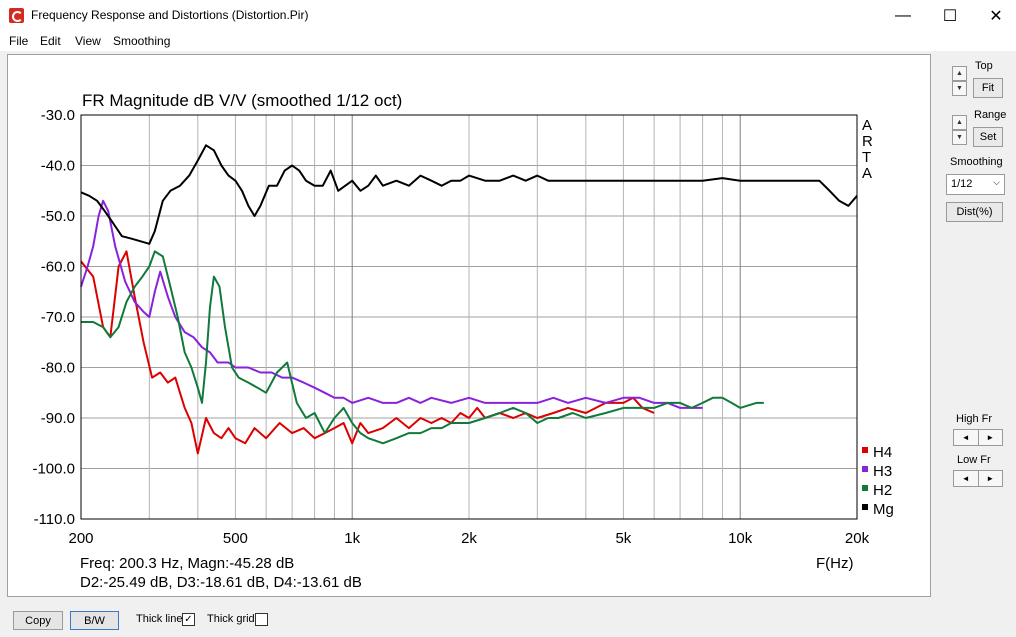 This screenshot has width=1016, height=637. Describe the element at coordinates (58, 166) in the screenshot. I see `y-tick-label: -40.0` at that location.